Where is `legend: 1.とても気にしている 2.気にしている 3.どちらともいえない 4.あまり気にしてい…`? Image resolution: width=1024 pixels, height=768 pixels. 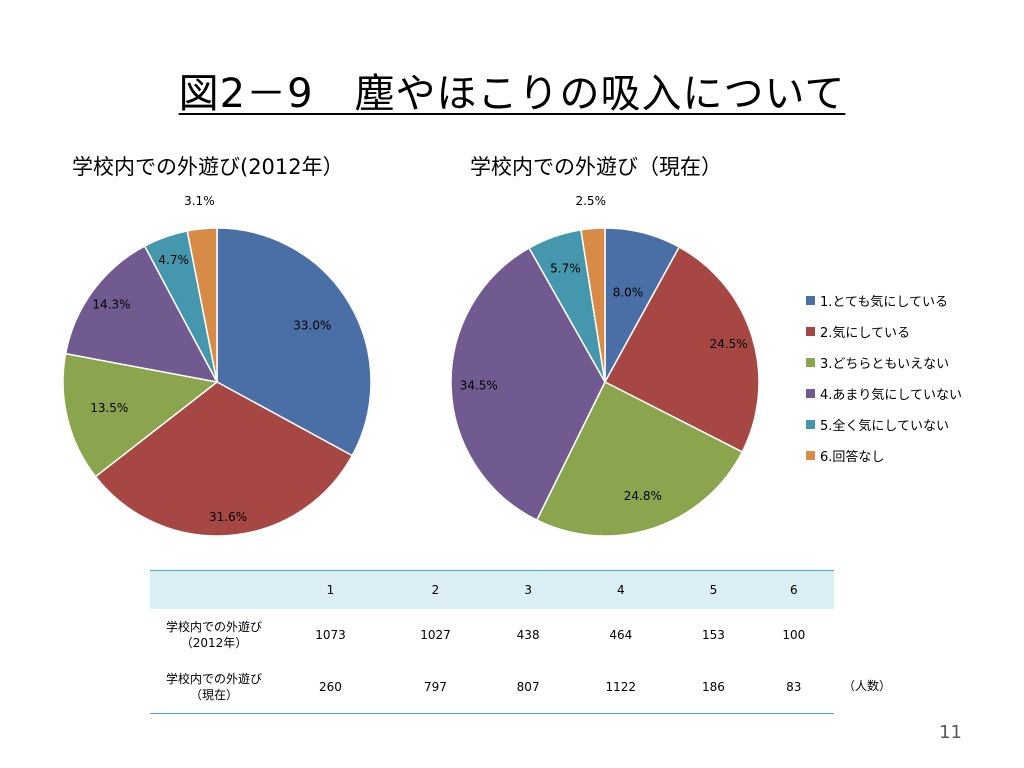
legend: 1.とても気にしている 2.気にしている 3.どちらともいえない 4.あまり気にしてい… is located at coordinates (884, 378).